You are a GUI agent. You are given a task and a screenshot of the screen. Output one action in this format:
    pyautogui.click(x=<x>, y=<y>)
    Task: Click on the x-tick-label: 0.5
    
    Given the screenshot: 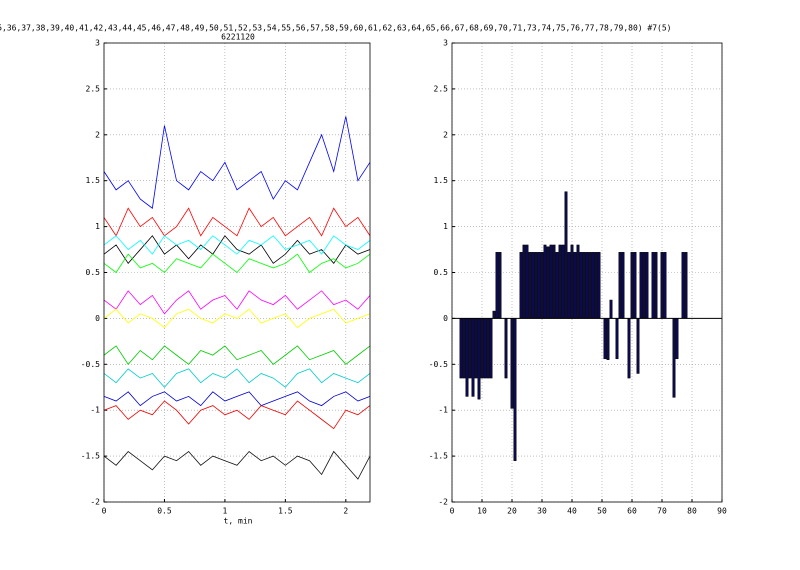 What is the action you would take?
    pyautogui.click(x=164, y=511)
    